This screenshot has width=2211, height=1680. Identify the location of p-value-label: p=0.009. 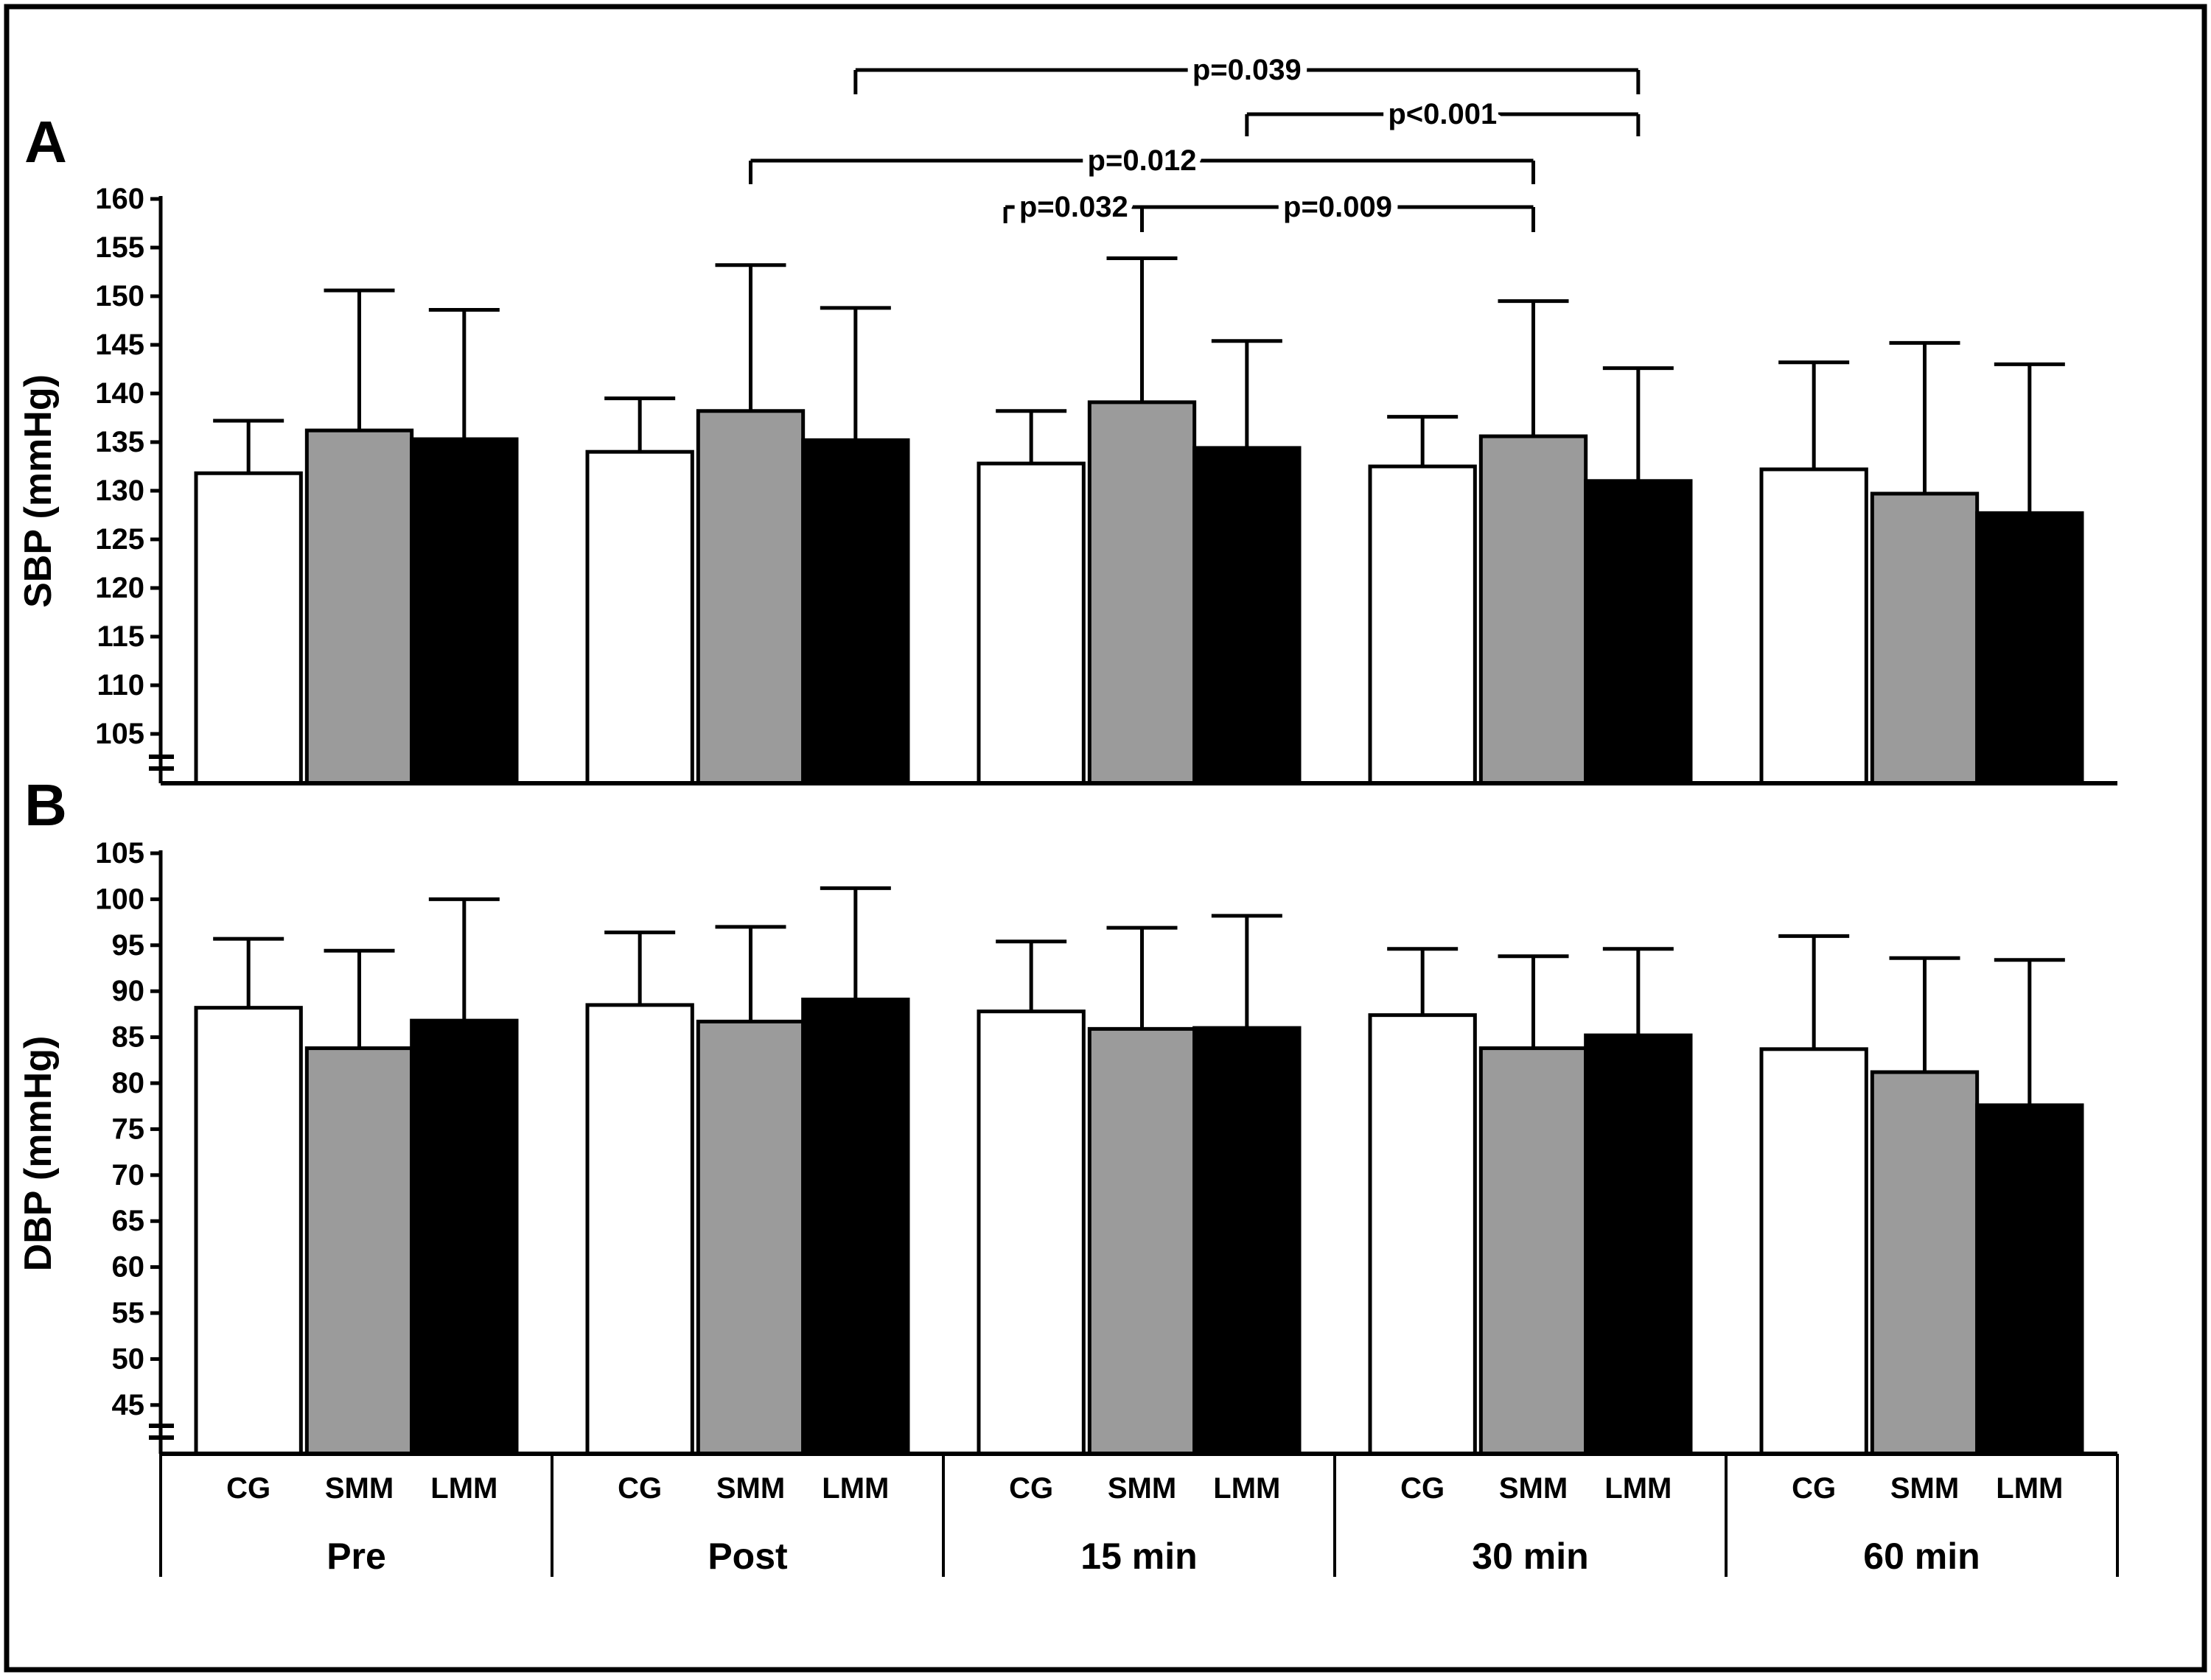
(1337, 207).